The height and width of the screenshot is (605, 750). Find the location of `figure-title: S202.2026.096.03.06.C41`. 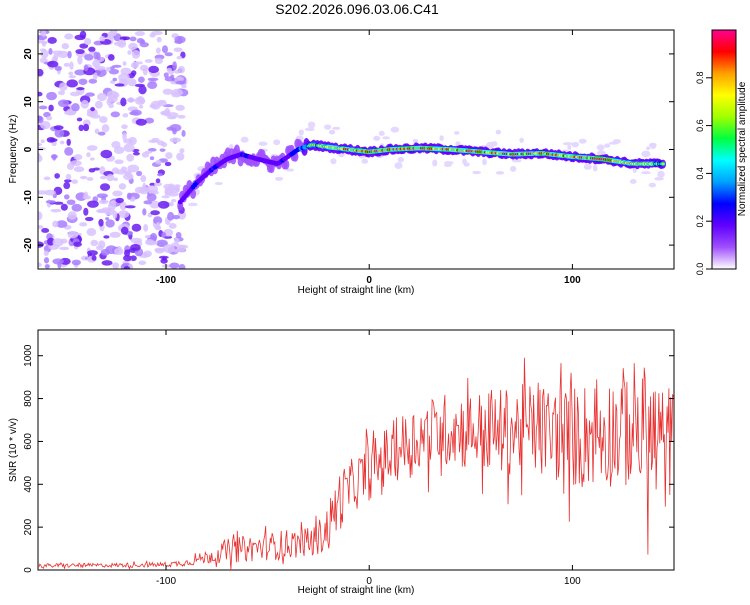

figure-title: S202.2026.096.03.06.C41 is located at coordinates (357, 9).